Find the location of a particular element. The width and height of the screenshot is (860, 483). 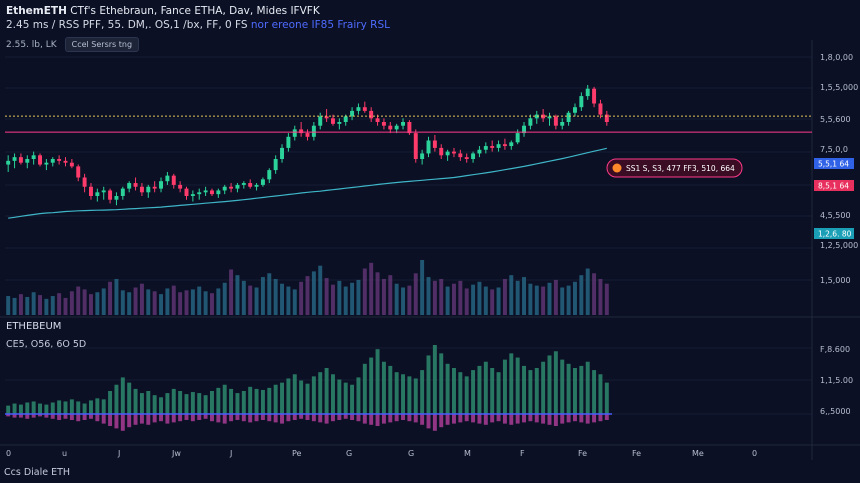

x-axis-tick-label: Fe is located at coordinates (582, 453).